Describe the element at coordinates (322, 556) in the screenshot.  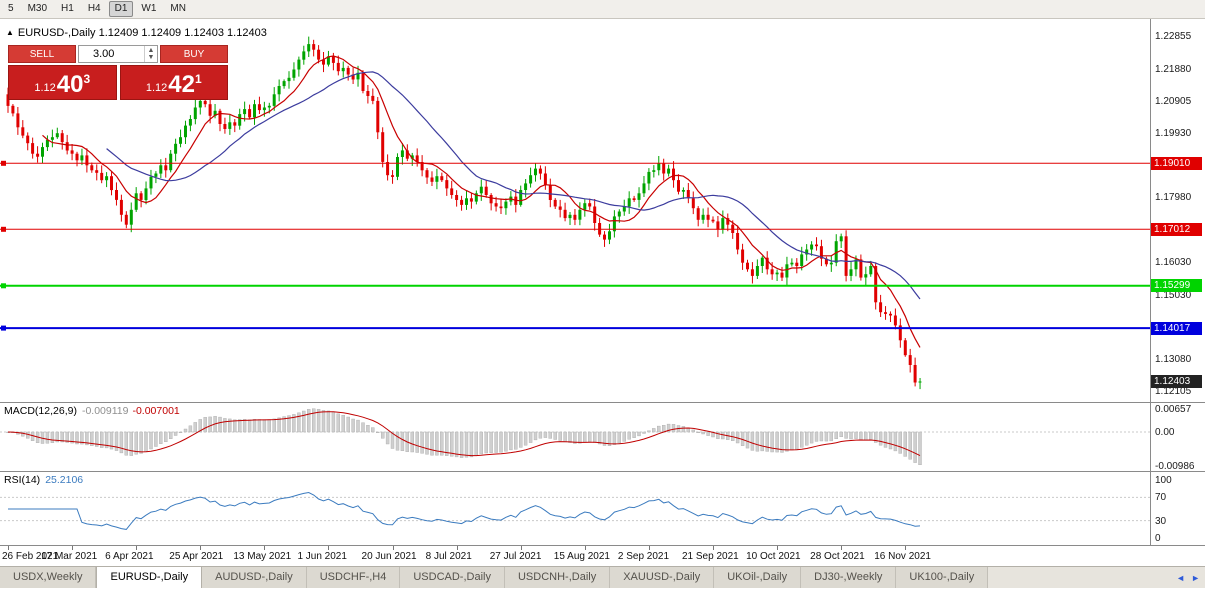
I see `date-label: 1 Jun 2021` at that location.